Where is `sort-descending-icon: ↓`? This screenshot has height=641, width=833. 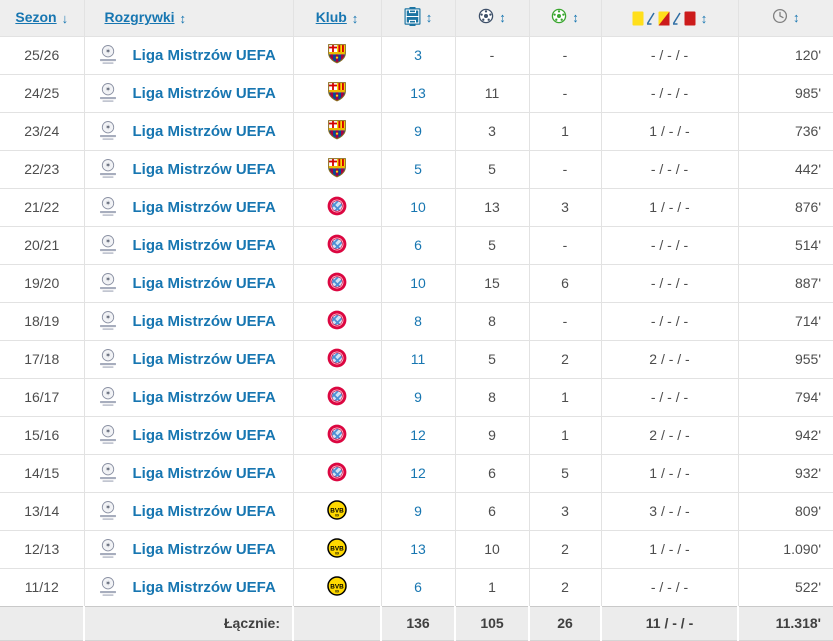
sort-descending-icon: ↓ is located at coordinates (65, 19).